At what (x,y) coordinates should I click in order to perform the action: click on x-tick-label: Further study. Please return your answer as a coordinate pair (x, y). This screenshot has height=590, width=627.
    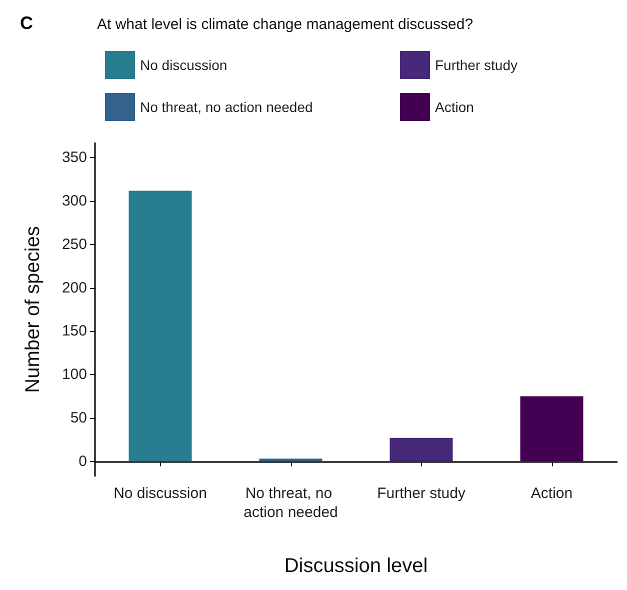
    Looking at the image, I should click on (421, 493).